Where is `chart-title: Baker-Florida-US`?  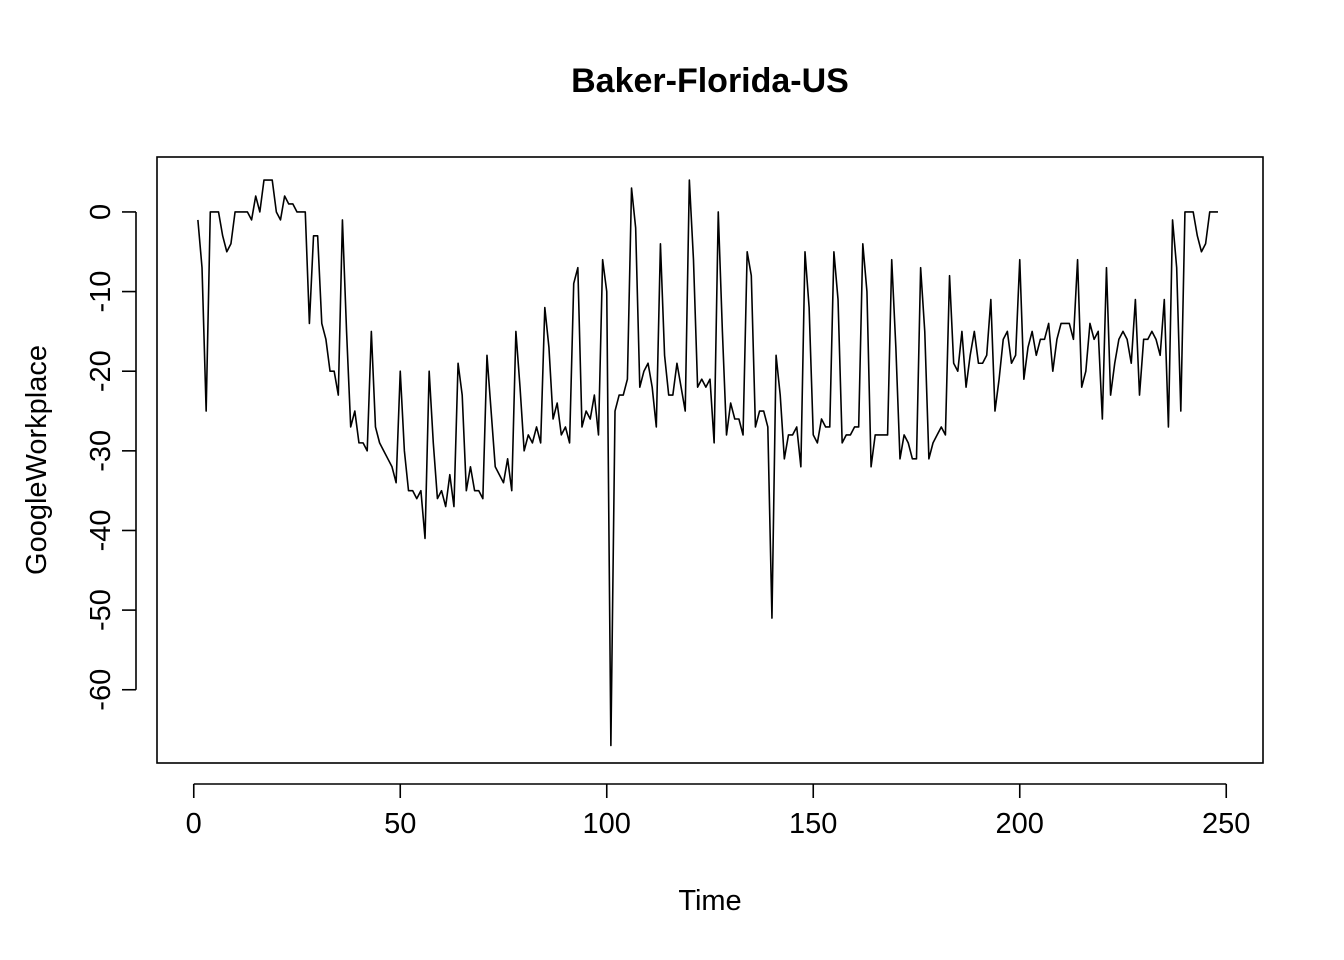
chart-title: Baker-Florida-US is located at coordinates (710, 81).